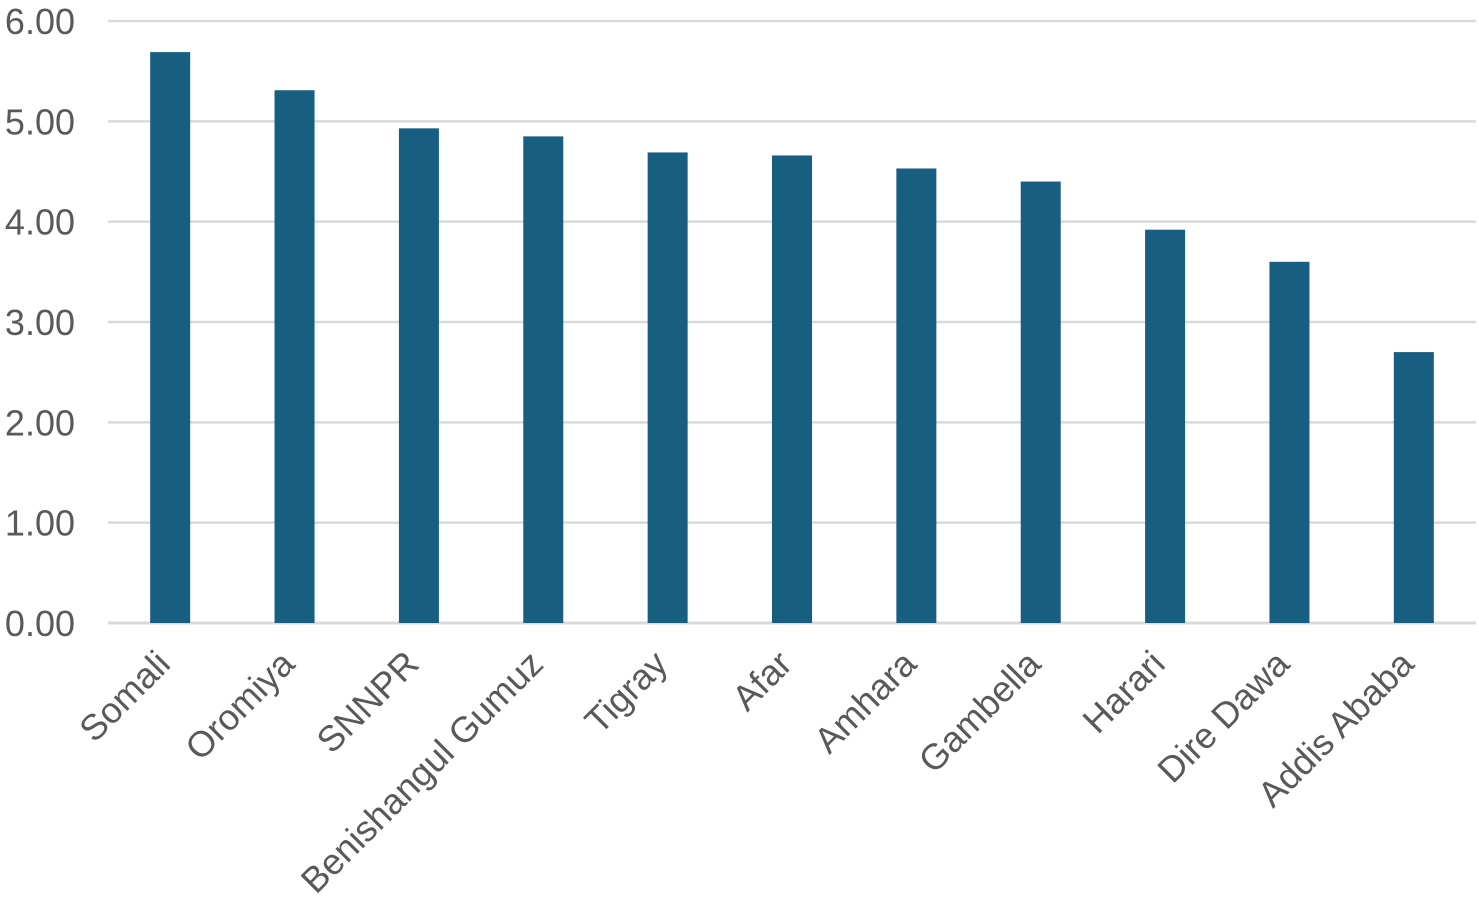  What do you see at coordinates (762, 681) in the screenshot?
I see `x-tick-label: Afar` at bounding box center [762, 681].